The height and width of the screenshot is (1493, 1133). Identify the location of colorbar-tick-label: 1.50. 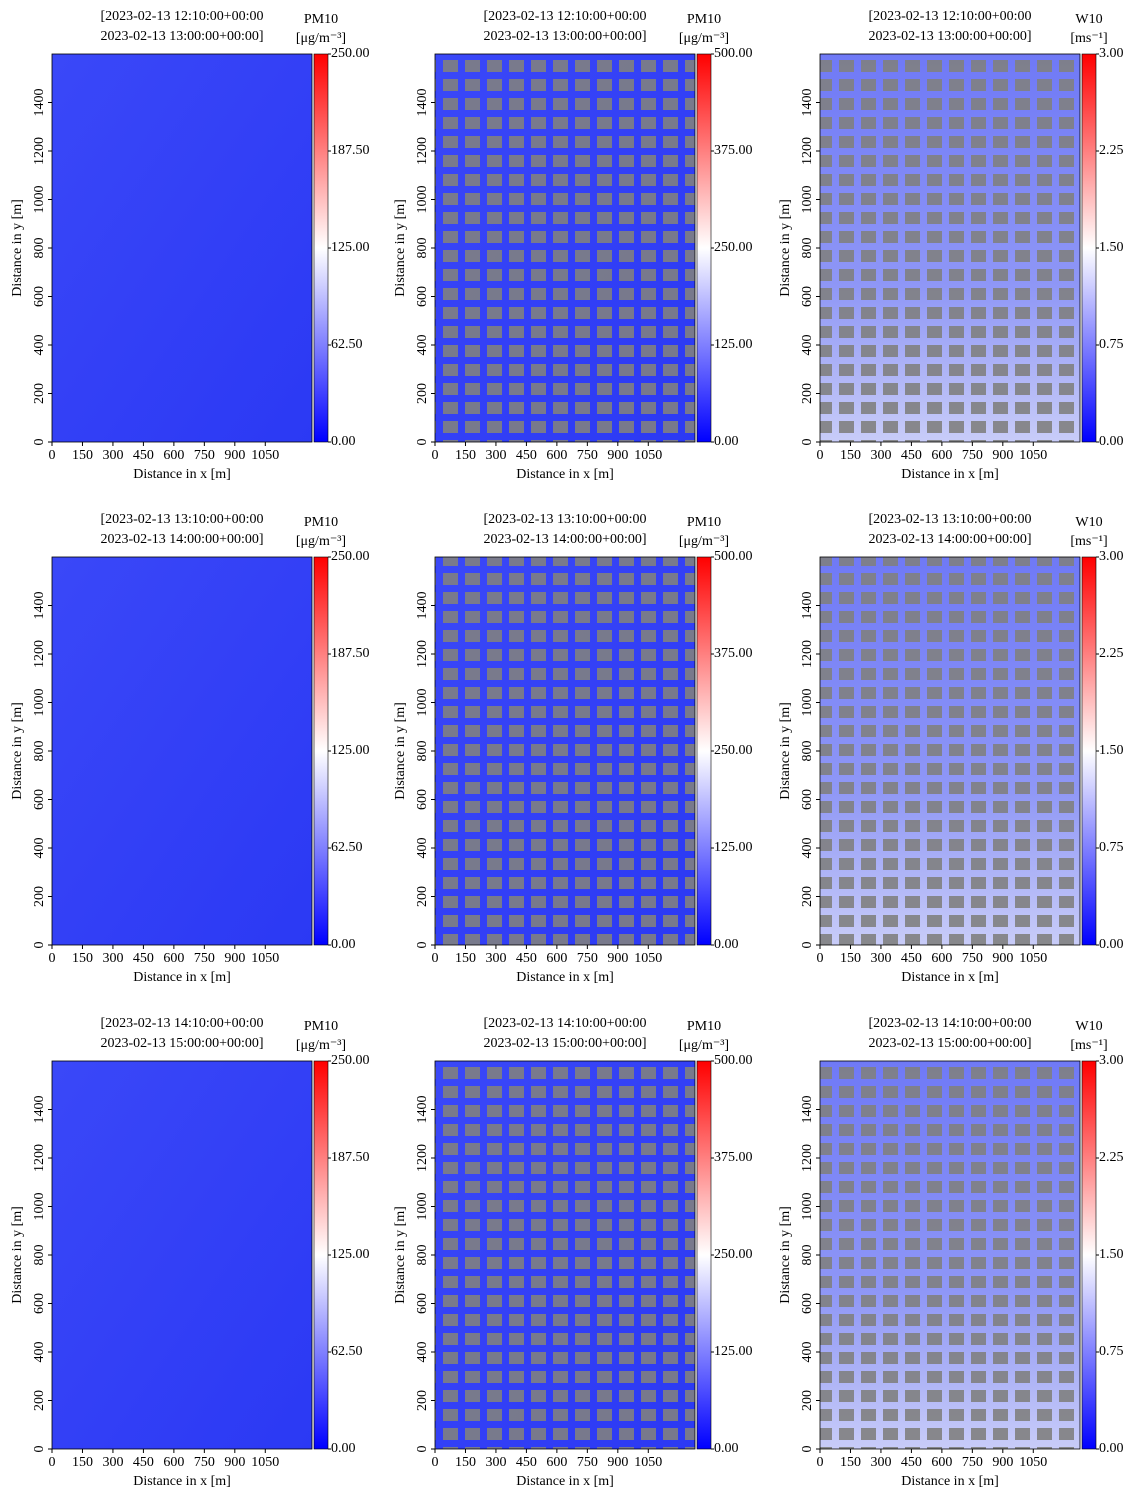
(1111, 750).